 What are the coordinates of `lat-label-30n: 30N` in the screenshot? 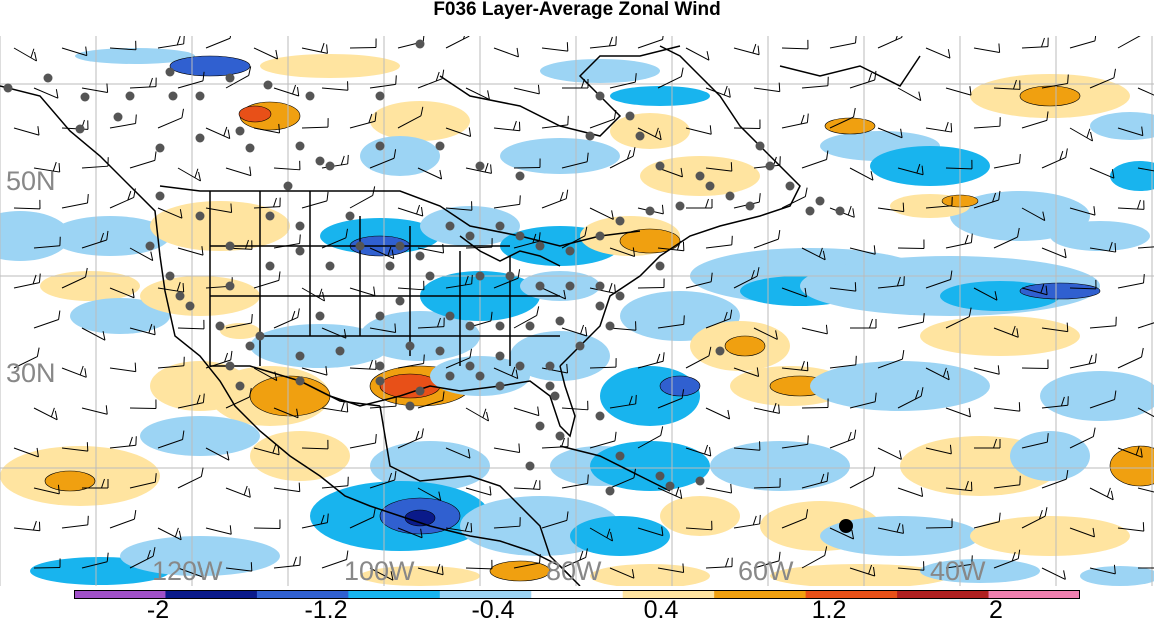 It's located at (31, 373).